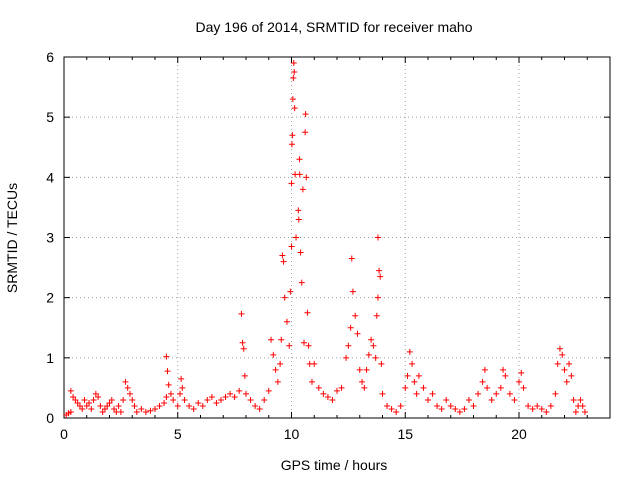 The image size is (640, 480). I want to click on y-tick-label: 6, so click(50, 57).